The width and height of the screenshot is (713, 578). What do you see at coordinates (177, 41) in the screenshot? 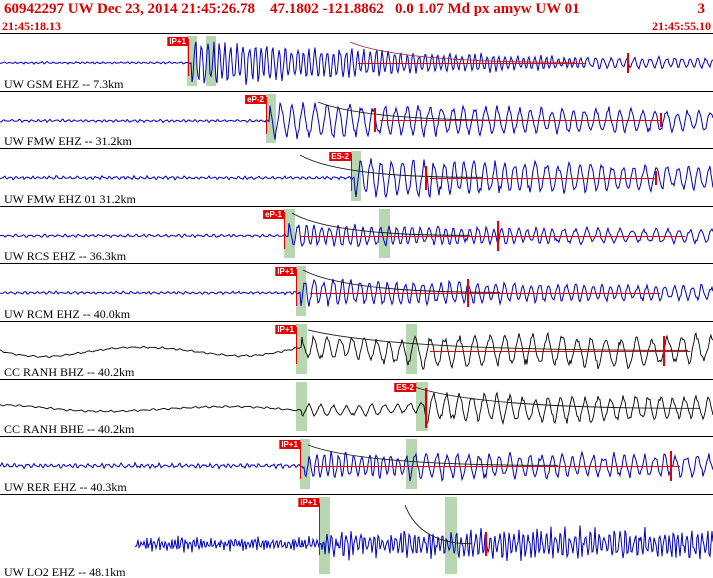
I see `pick-flag-gsm-ehz: IP+1` at bounding box center [177, 41].